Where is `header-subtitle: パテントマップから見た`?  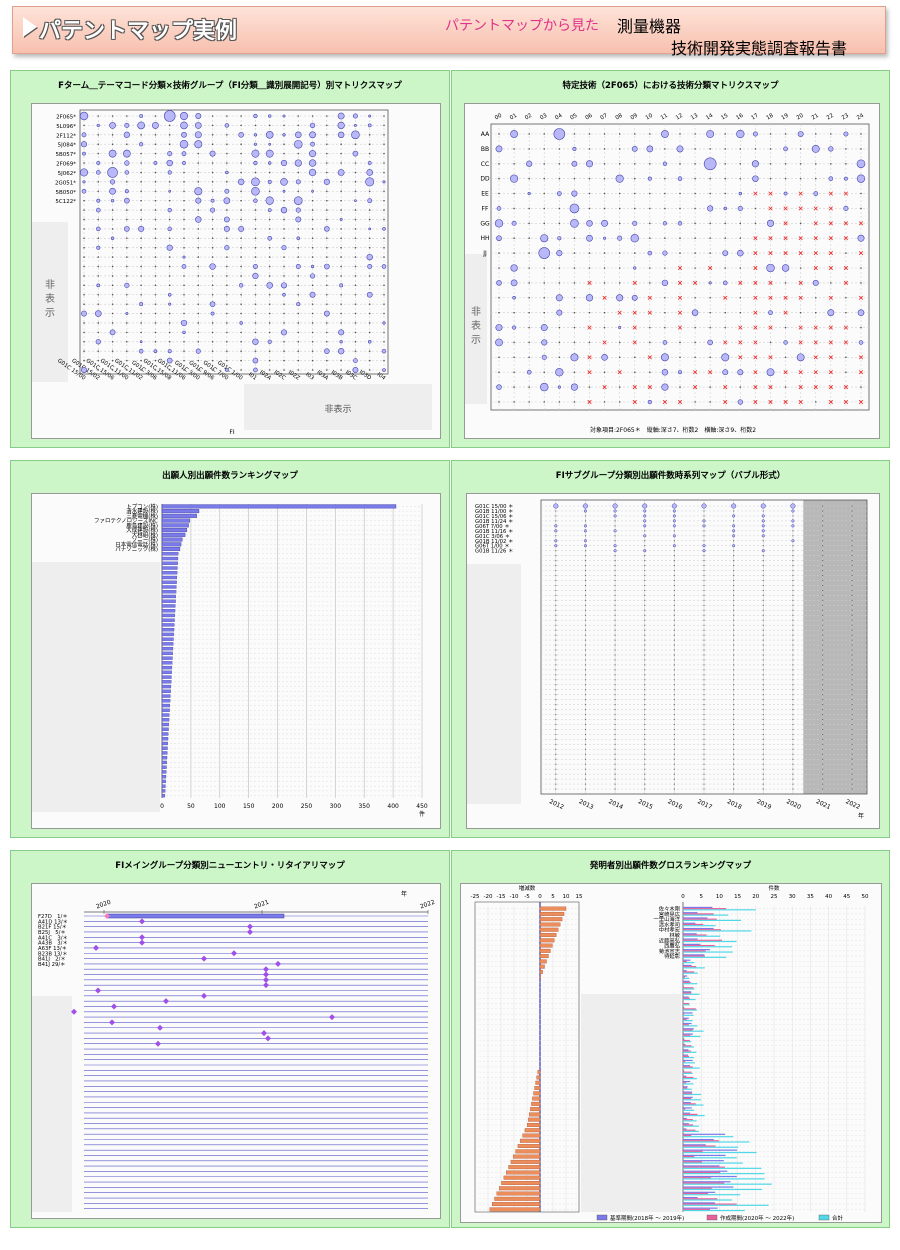
header-subtitle: パテントマップから見た is located at coordinates (522, 26).